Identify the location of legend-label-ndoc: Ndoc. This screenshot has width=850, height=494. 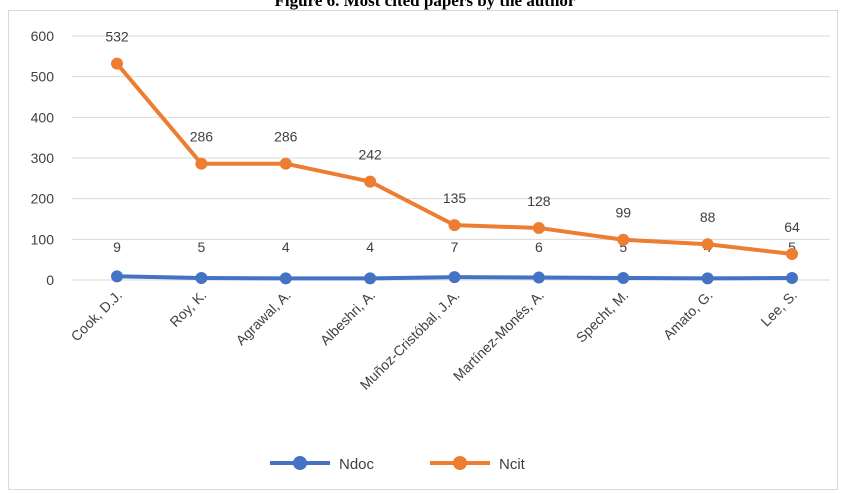
(357, 464).